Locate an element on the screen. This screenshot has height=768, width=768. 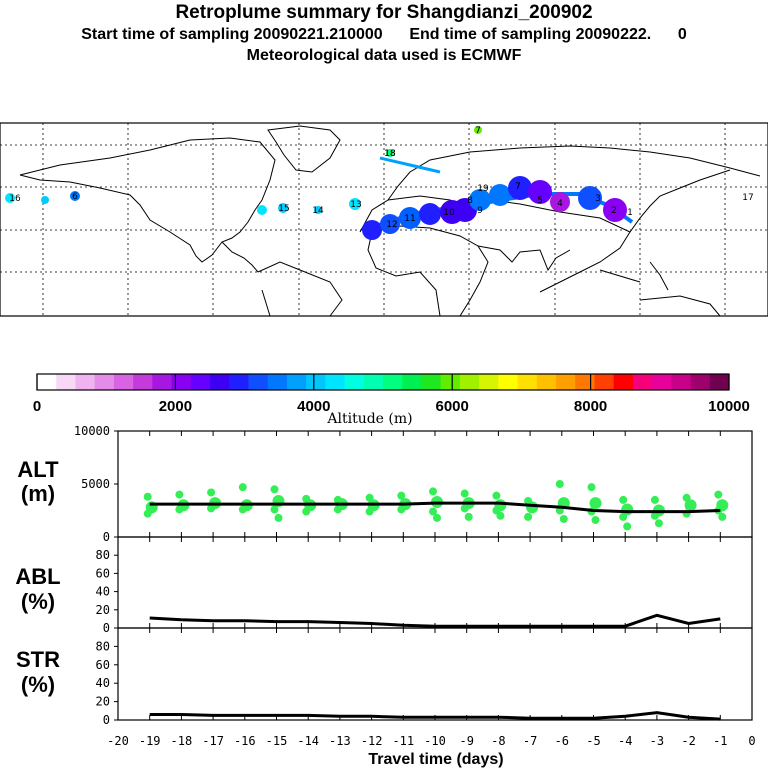
panel-1: 0 5000 10000 is located at coordinates (413, 484).